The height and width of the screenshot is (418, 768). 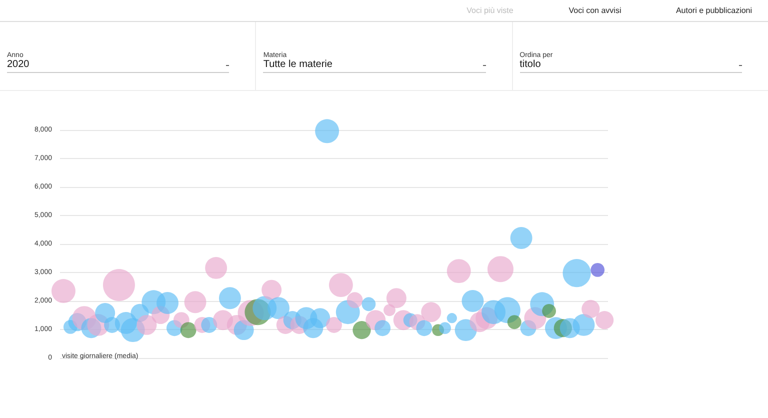 What do you see at coordinates (297, 64) in the screenshot?
I see `text: Tutte le materie` at bounding box center [297, 64].